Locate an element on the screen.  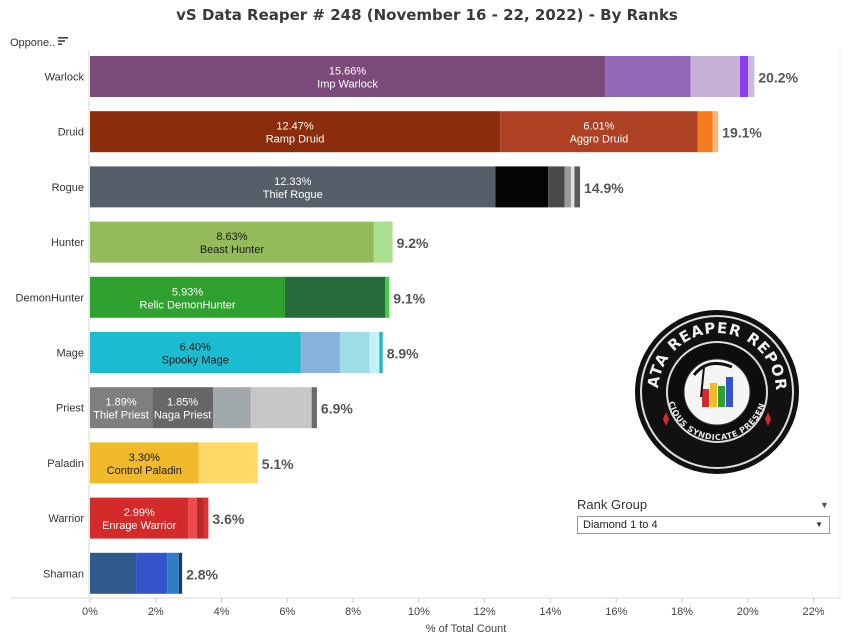
segment-archetype-label: Aggro Druid is located at coordinates (599, 140).